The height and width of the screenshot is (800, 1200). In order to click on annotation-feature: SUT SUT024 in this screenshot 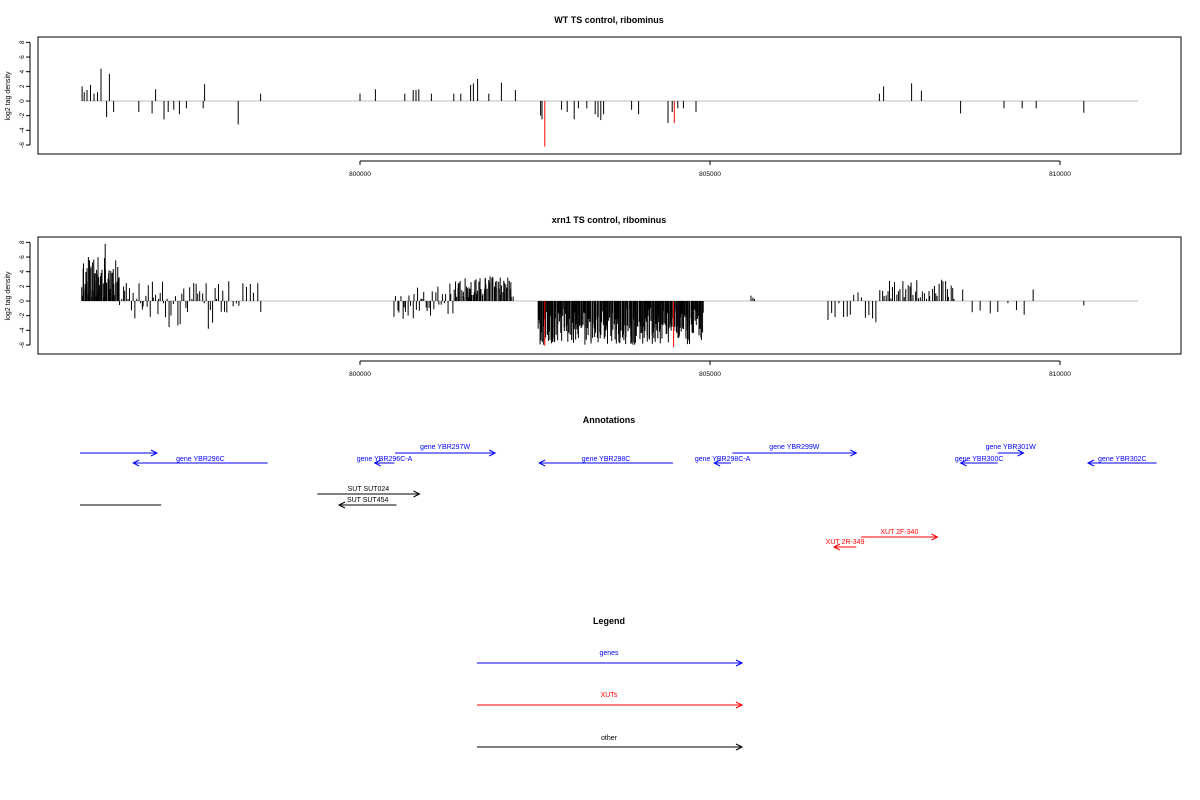, I will do `click(369, 492)`.